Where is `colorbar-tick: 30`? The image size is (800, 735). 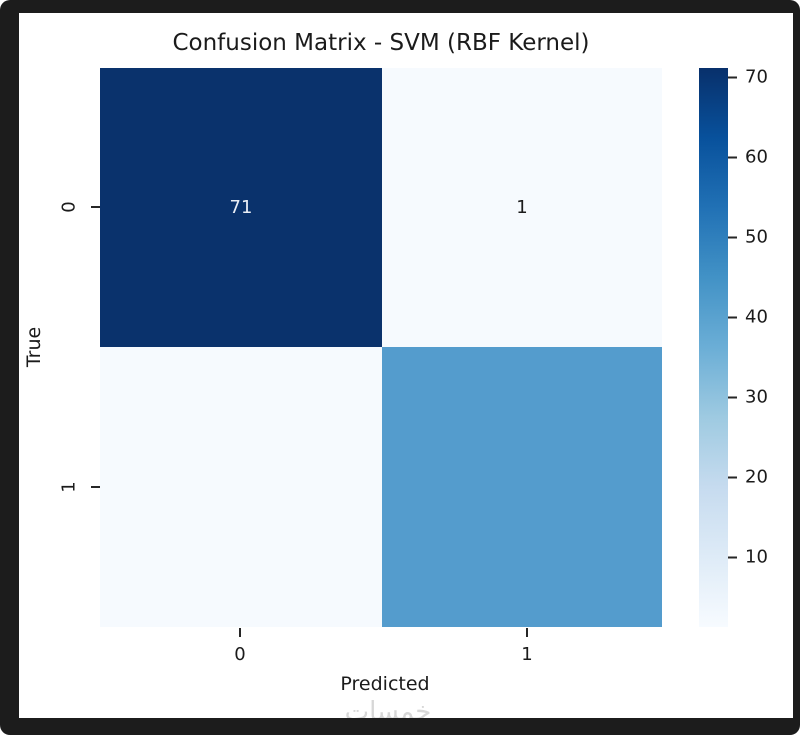
colorbar-tick: 30 is located at coordinates (748, 397).